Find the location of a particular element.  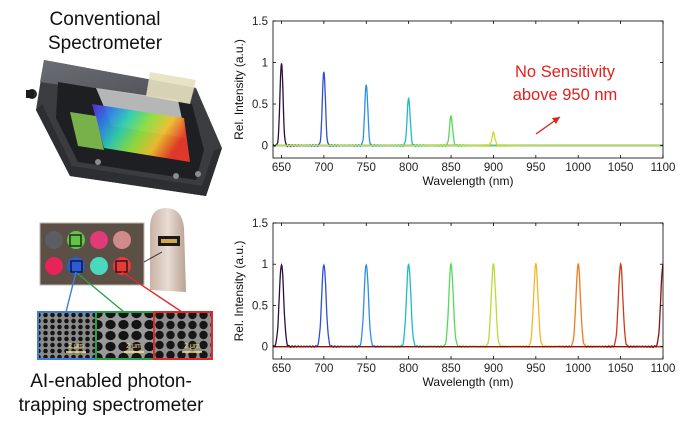

bottom-label-line-2: trapping spectrometer is located at coordinates (111, 405).